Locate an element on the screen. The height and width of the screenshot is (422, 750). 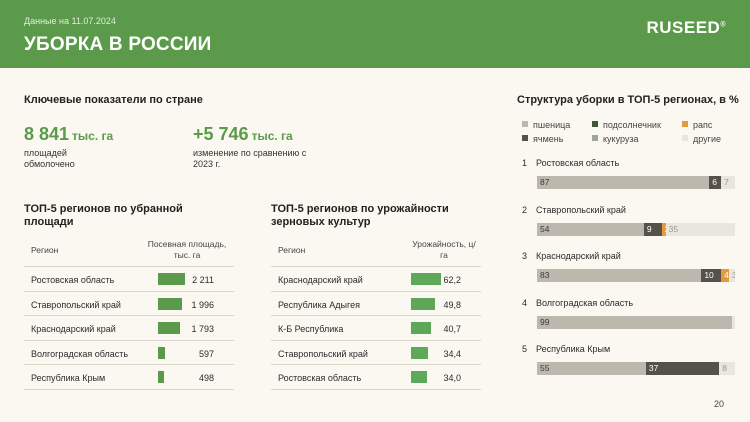
area-table-title: ТОП-5 регионов по убранной площади is located at coordinates (103, 215).